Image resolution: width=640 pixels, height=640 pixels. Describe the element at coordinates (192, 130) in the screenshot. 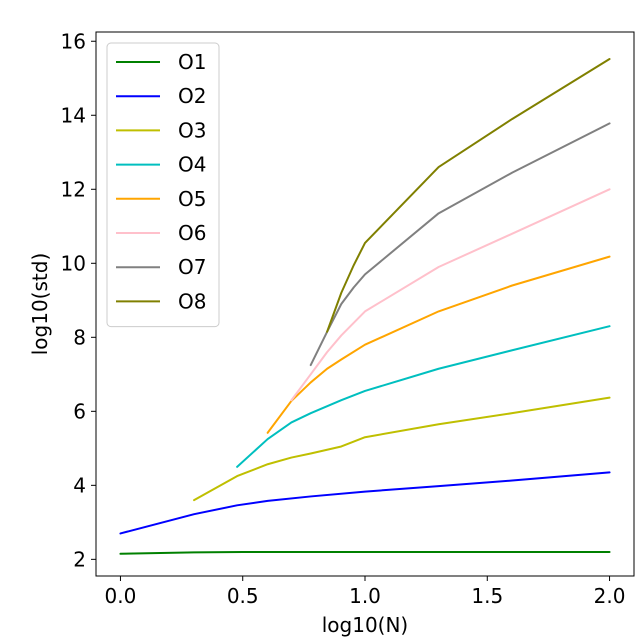

I see `legend-label: O3` at that location.